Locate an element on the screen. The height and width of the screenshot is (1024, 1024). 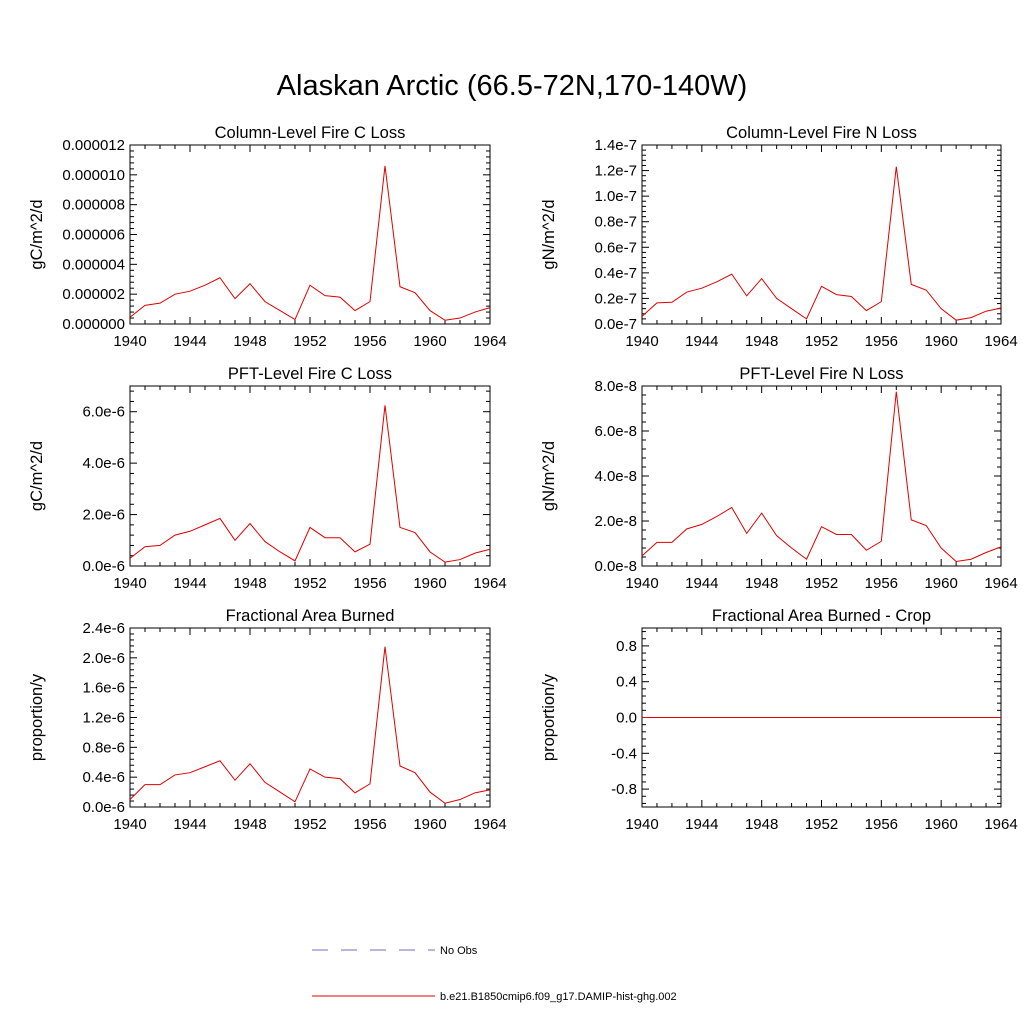
y-tick-label: -0.8 is located at coordinates (624, 789).